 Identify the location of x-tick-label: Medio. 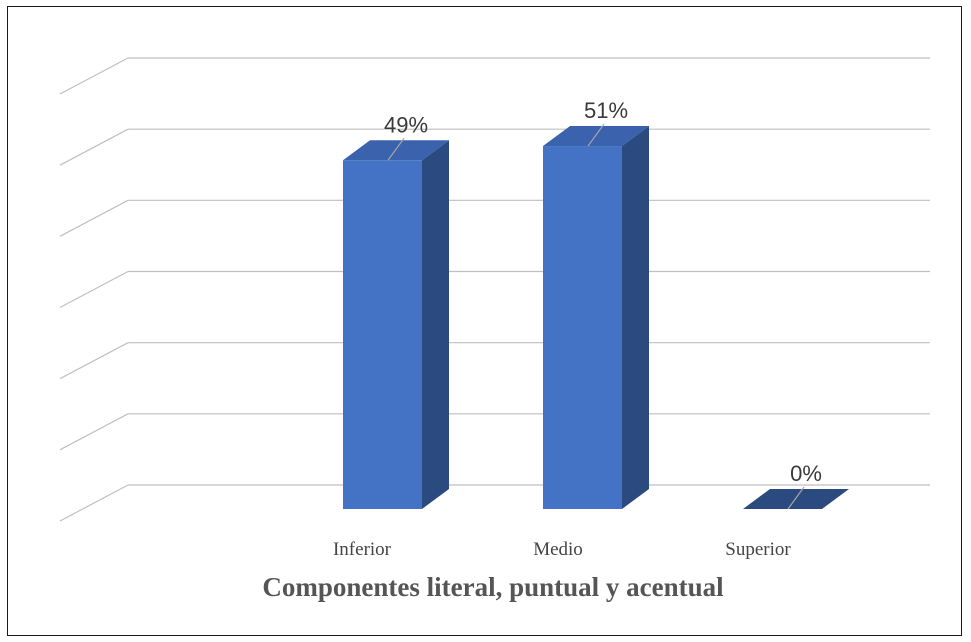
(558, 549).